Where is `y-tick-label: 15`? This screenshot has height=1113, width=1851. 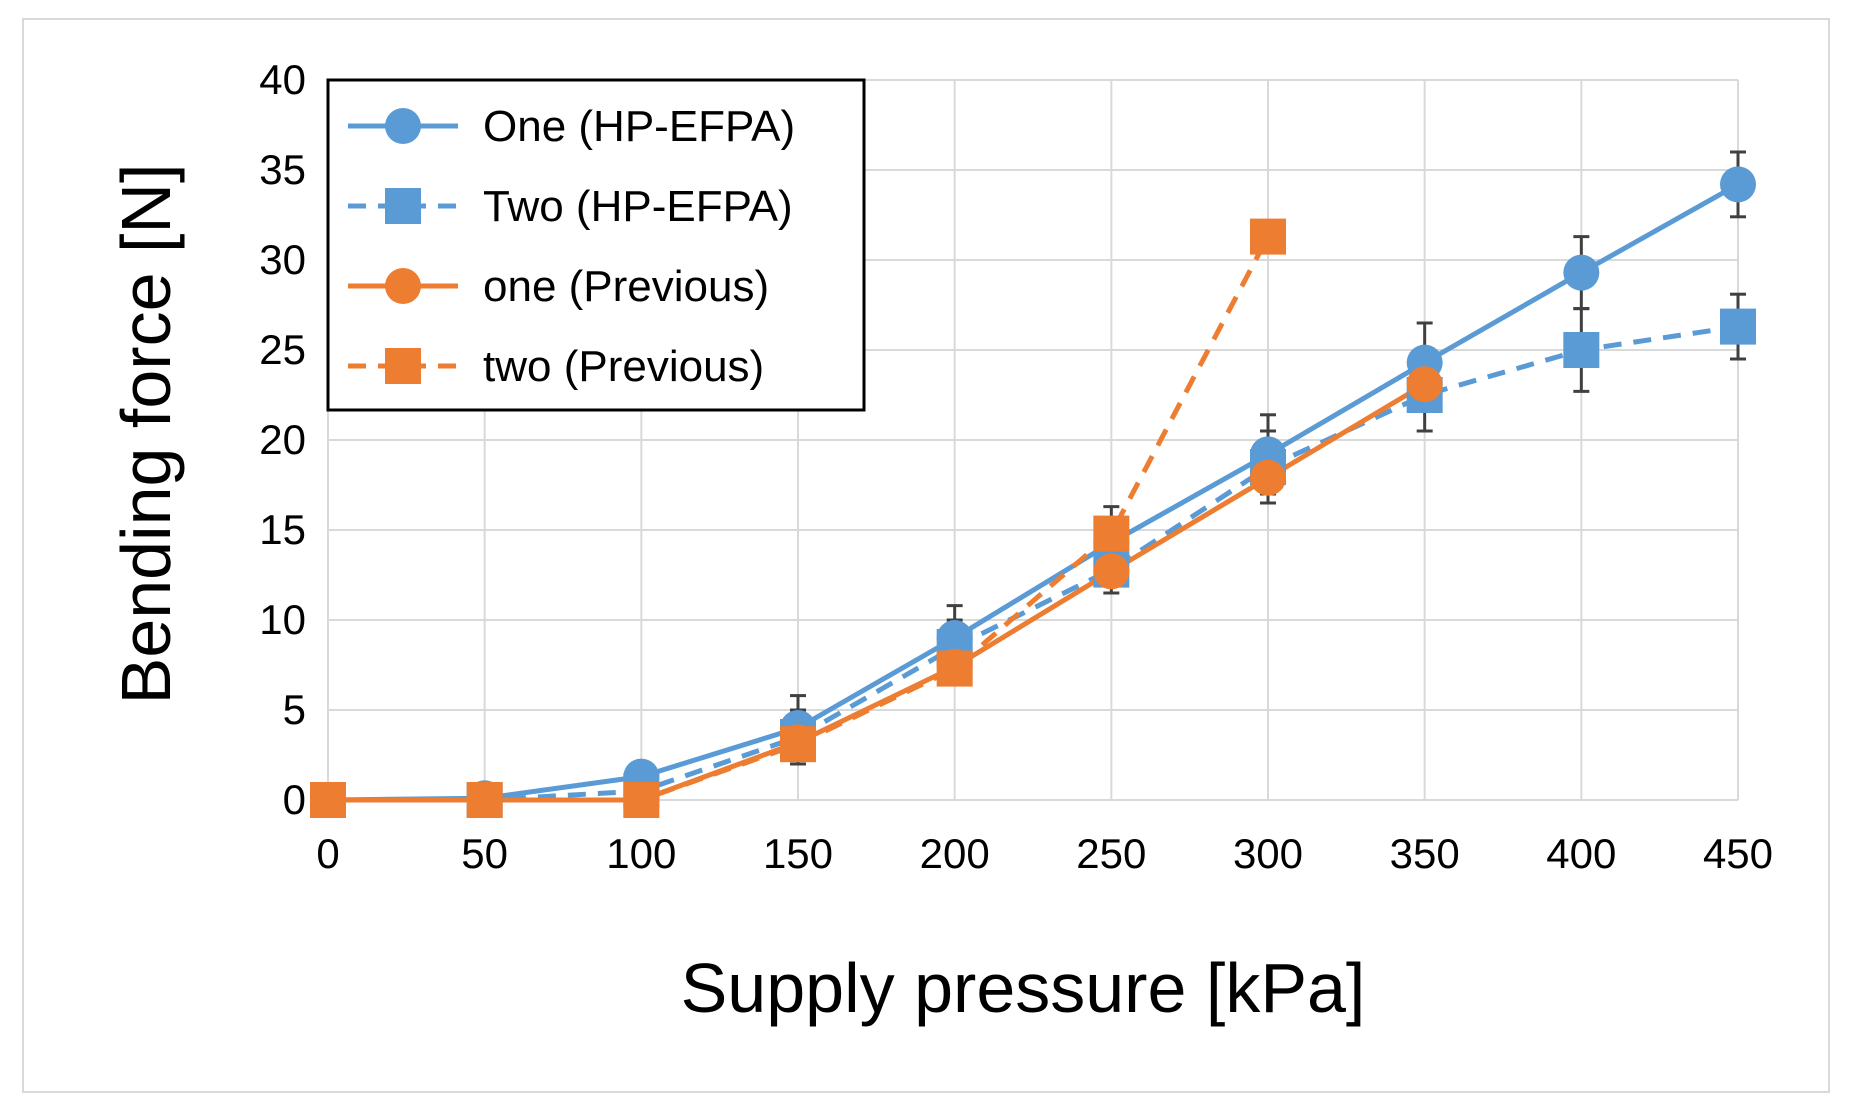 y-tick-label: 15 is located at coordinates (282, 529).